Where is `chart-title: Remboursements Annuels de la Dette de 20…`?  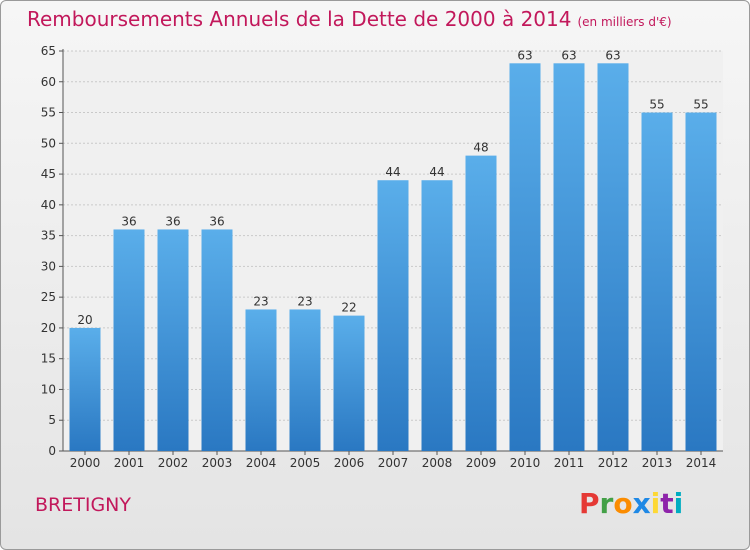 chart-title: Remboursements Annuels de la Dette de 20… is located at coordinates (349, 19).